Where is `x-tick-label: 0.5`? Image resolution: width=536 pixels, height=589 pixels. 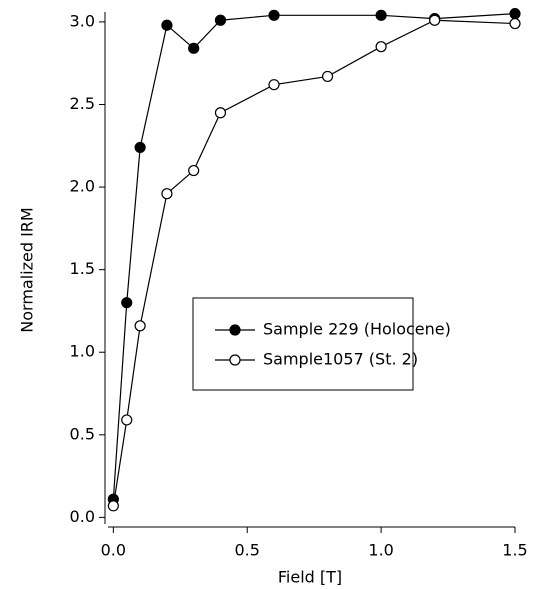
x-tick-label: 0.5 is located at coordinates (247, 550).